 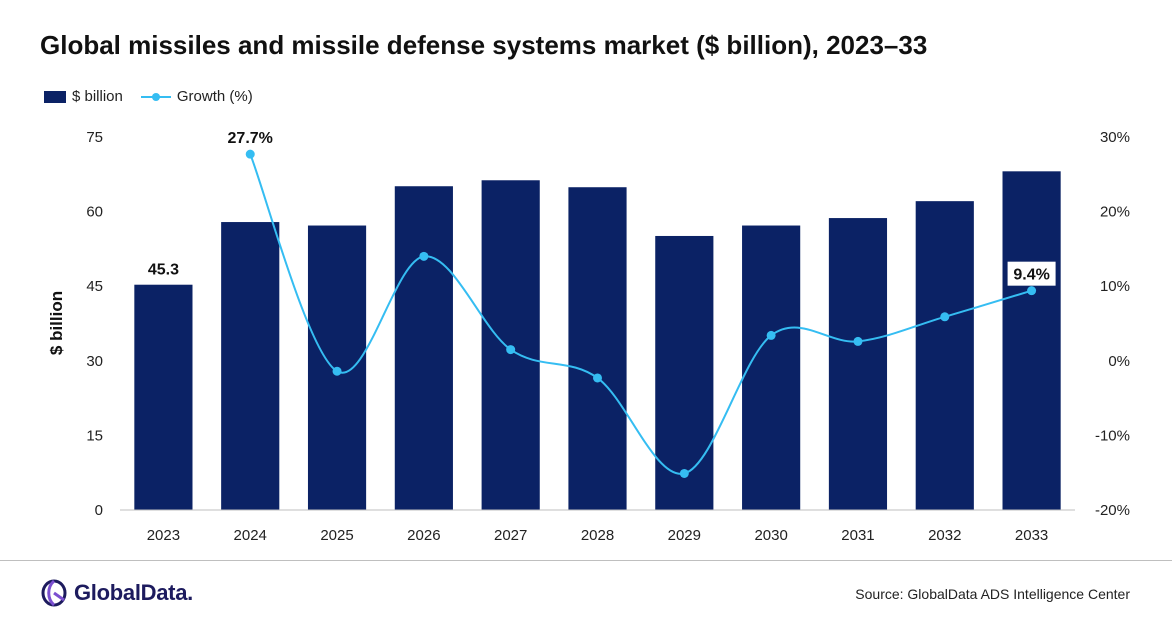 I want to click on x-tick-label: 2032, so click(x=944, y=535).